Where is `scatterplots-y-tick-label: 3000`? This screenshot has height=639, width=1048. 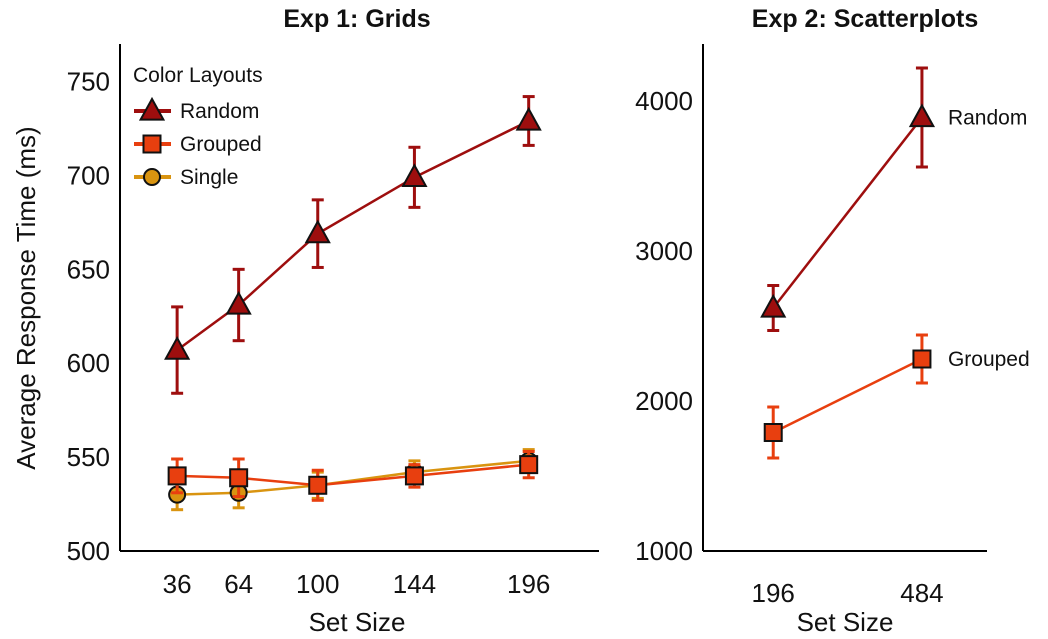
scatterplots-y-tick-label: 3000 is located at coordinates (664, 251).